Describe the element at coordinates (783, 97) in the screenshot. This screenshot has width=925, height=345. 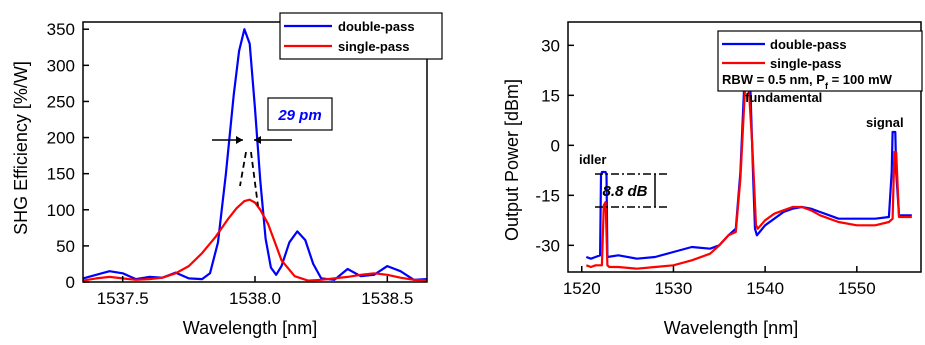
I see `fundamental-label: fundamental` at that location.